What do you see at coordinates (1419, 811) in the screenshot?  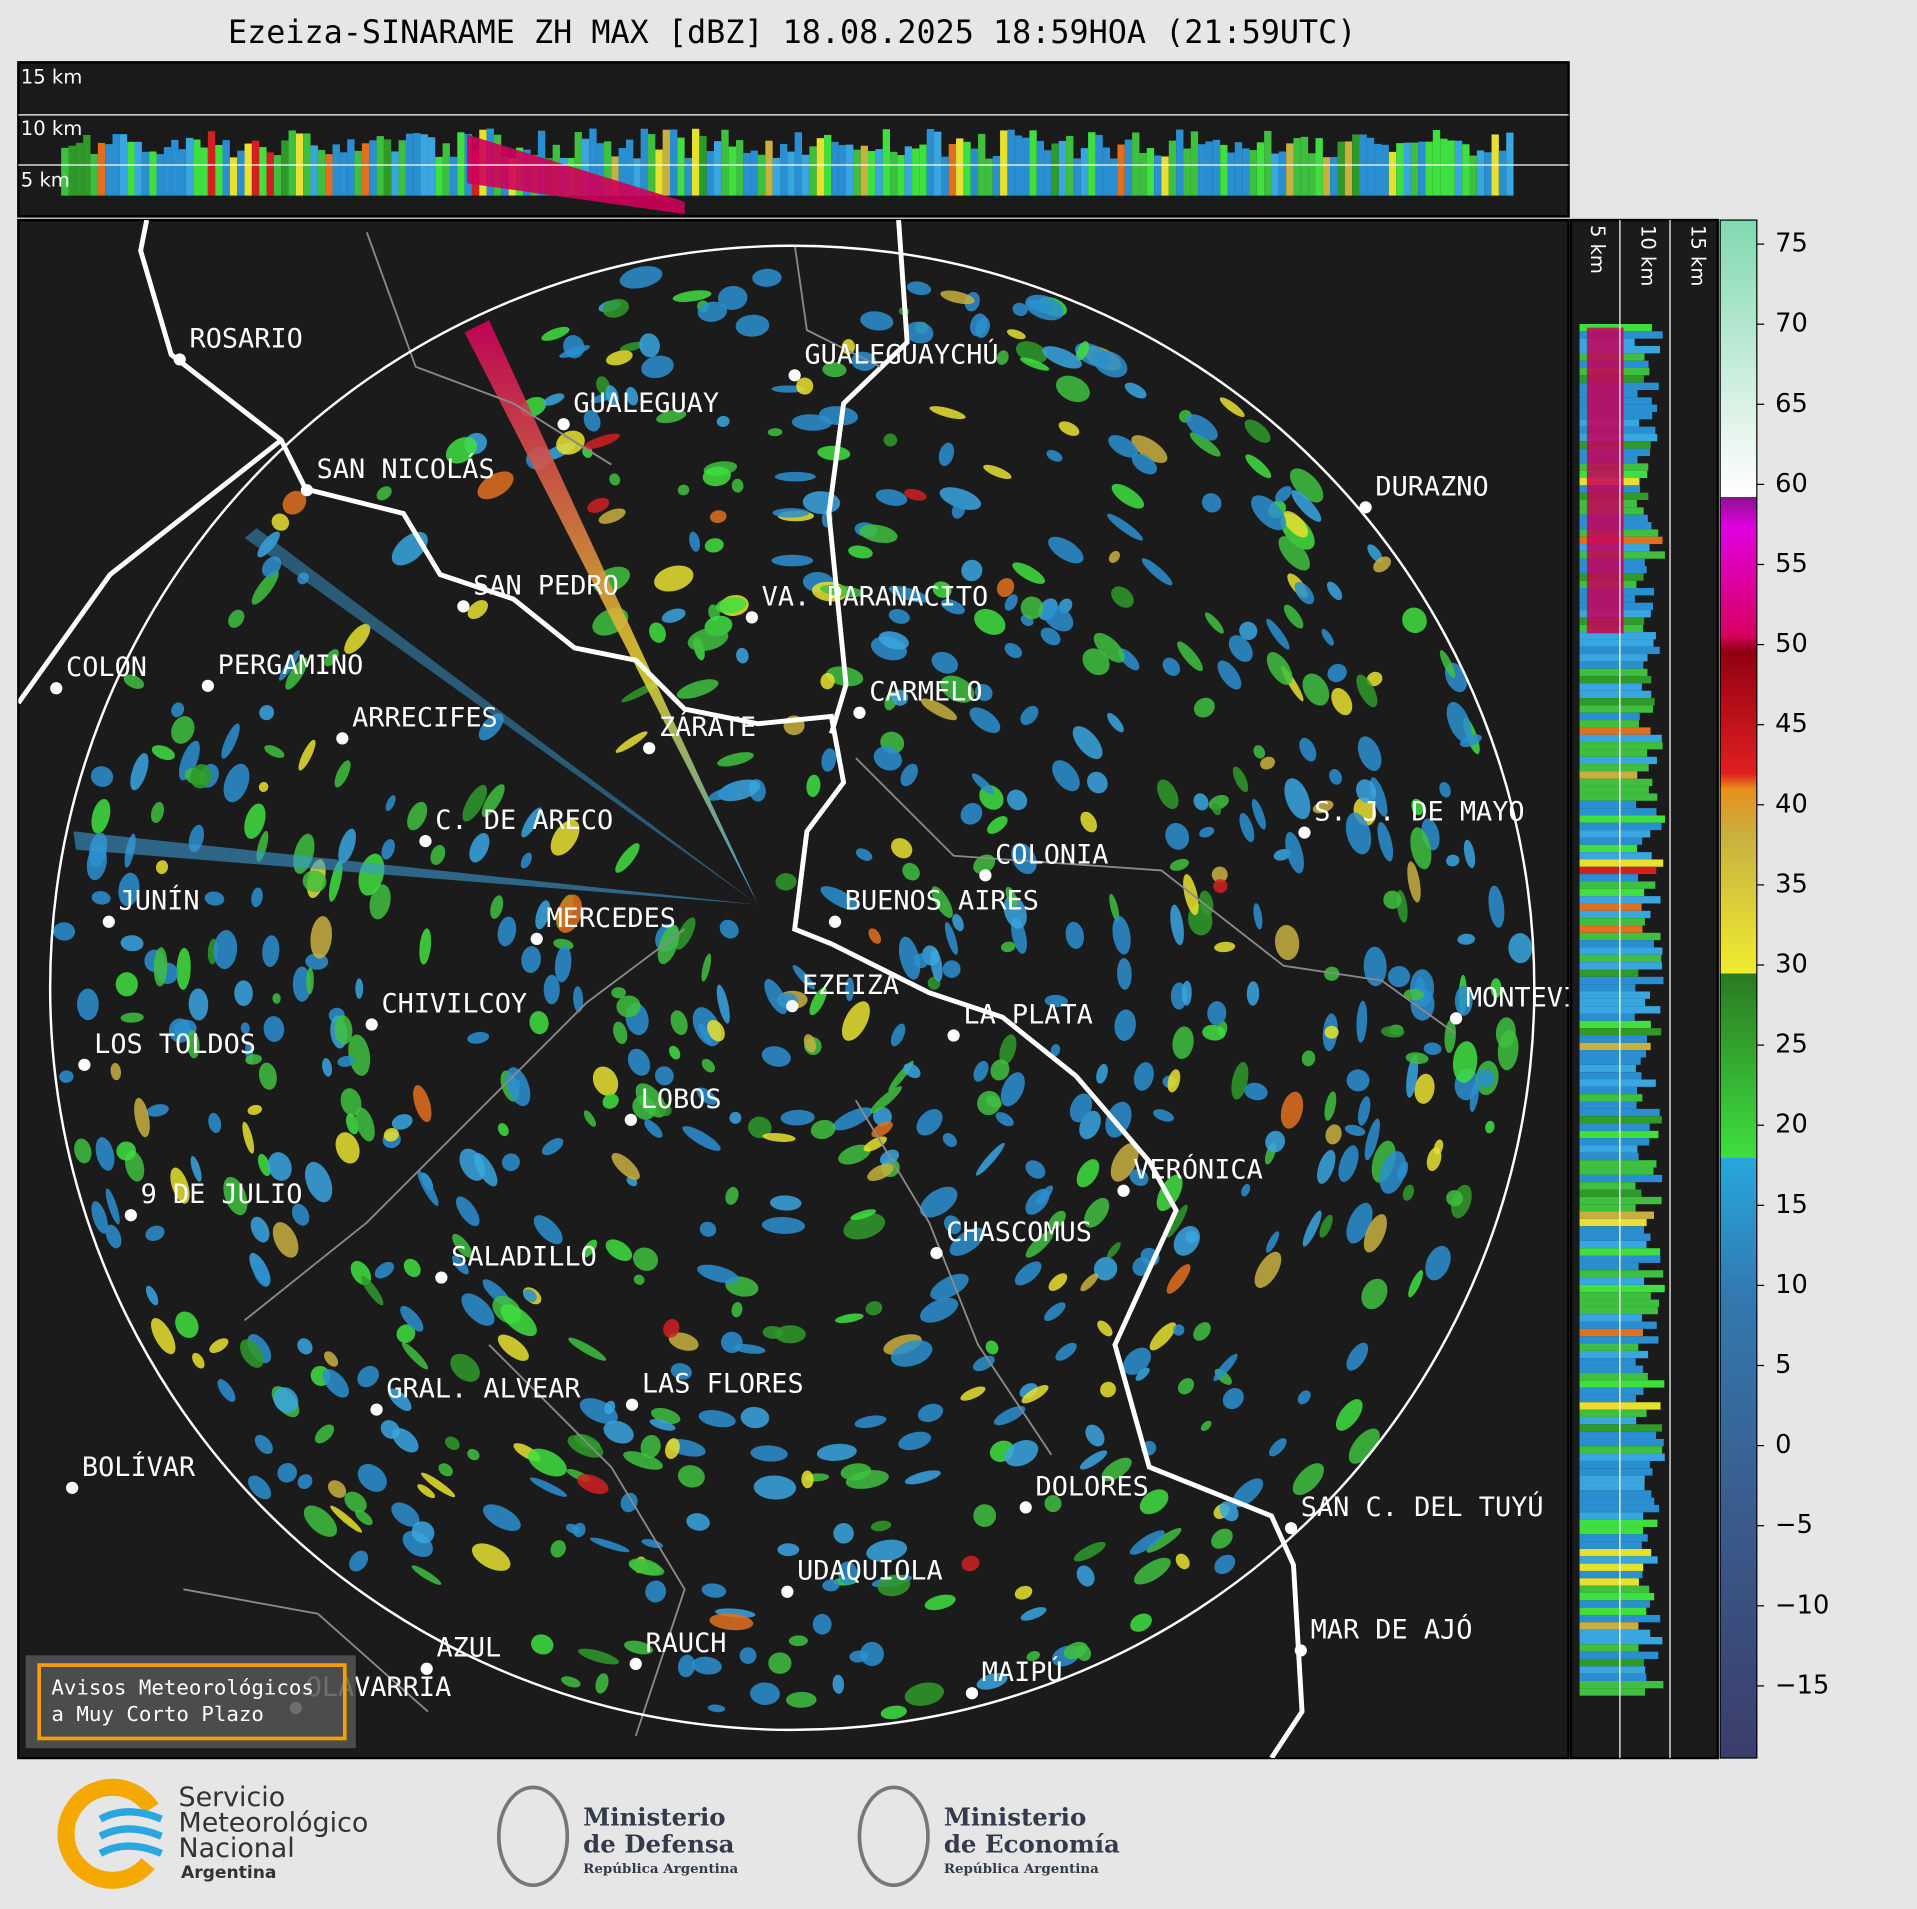 I see `city-label: S. J. DE MAYO` at bounding box center [1419, 811].